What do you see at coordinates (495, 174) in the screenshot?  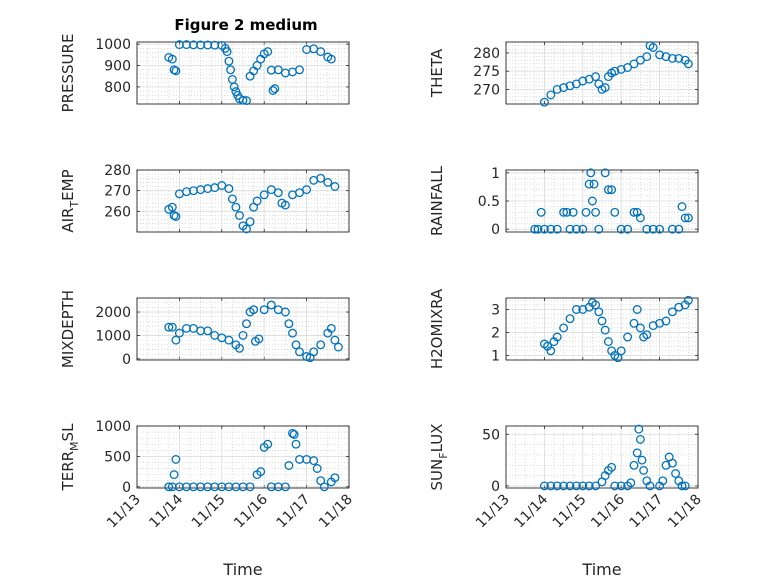 I see `y-tick-label: 1` at bounding box center [495, 174].